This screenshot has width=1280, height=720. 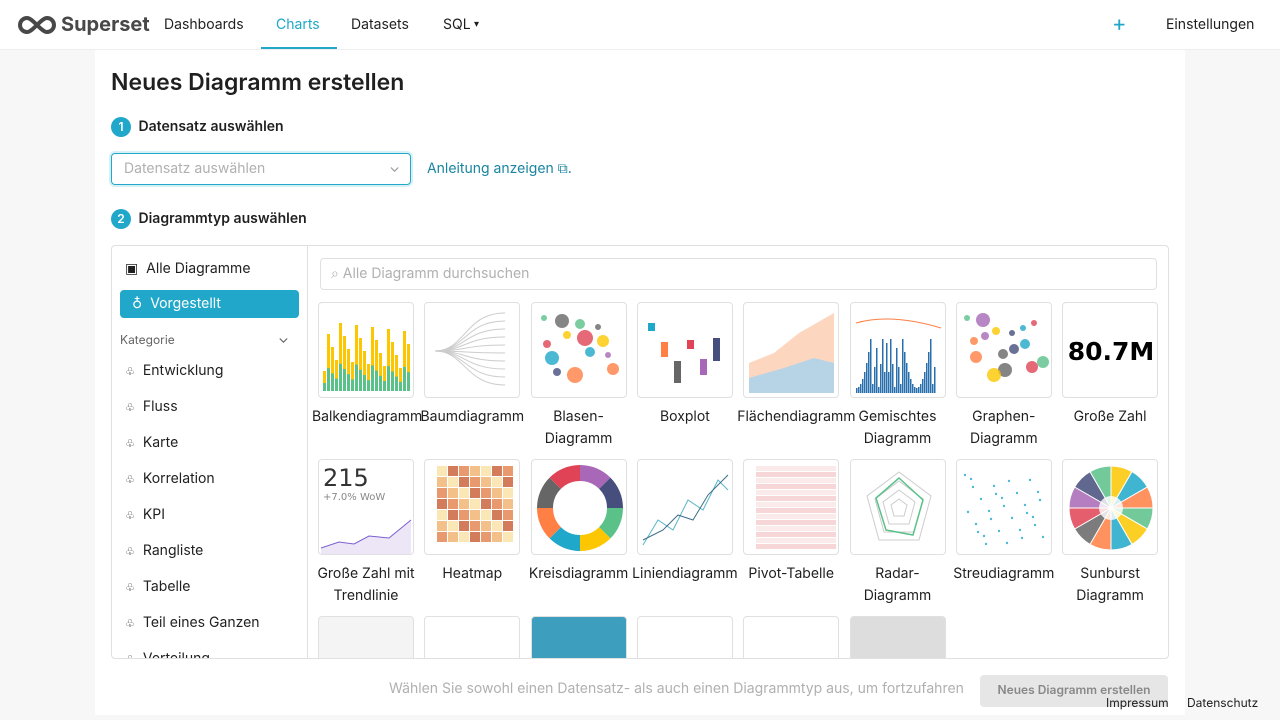 I want to click on thumbnail-graphic: 80.7M, so click(x=1111, y=351).